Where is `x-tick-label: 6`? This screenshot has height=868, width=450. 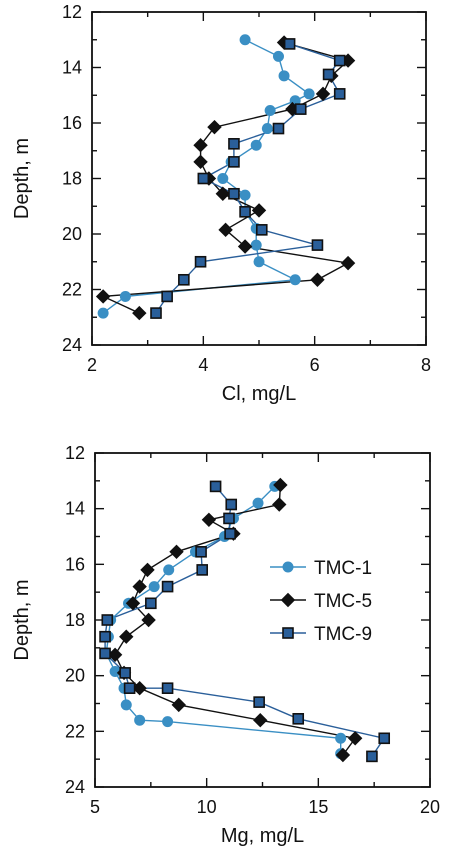 x-tick-label: 6 is located at coordinates (315, 365).